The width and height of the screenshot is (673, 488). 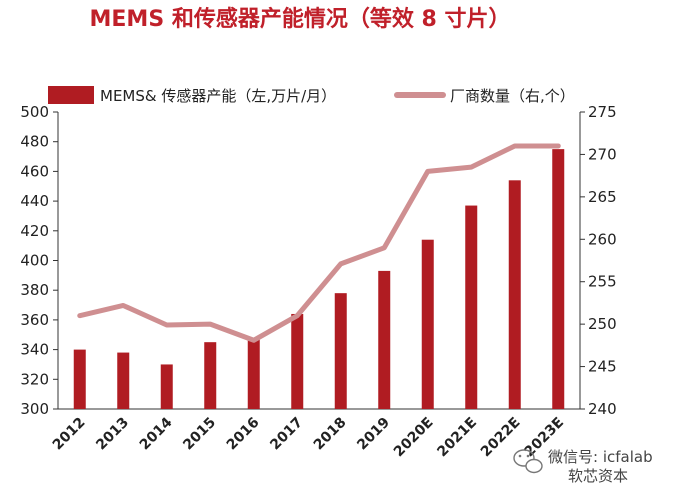 What do you see at coordinates (34, 320) in the screenshot?
I see `left-tick-label: 360` at bounding box center [34, 320].